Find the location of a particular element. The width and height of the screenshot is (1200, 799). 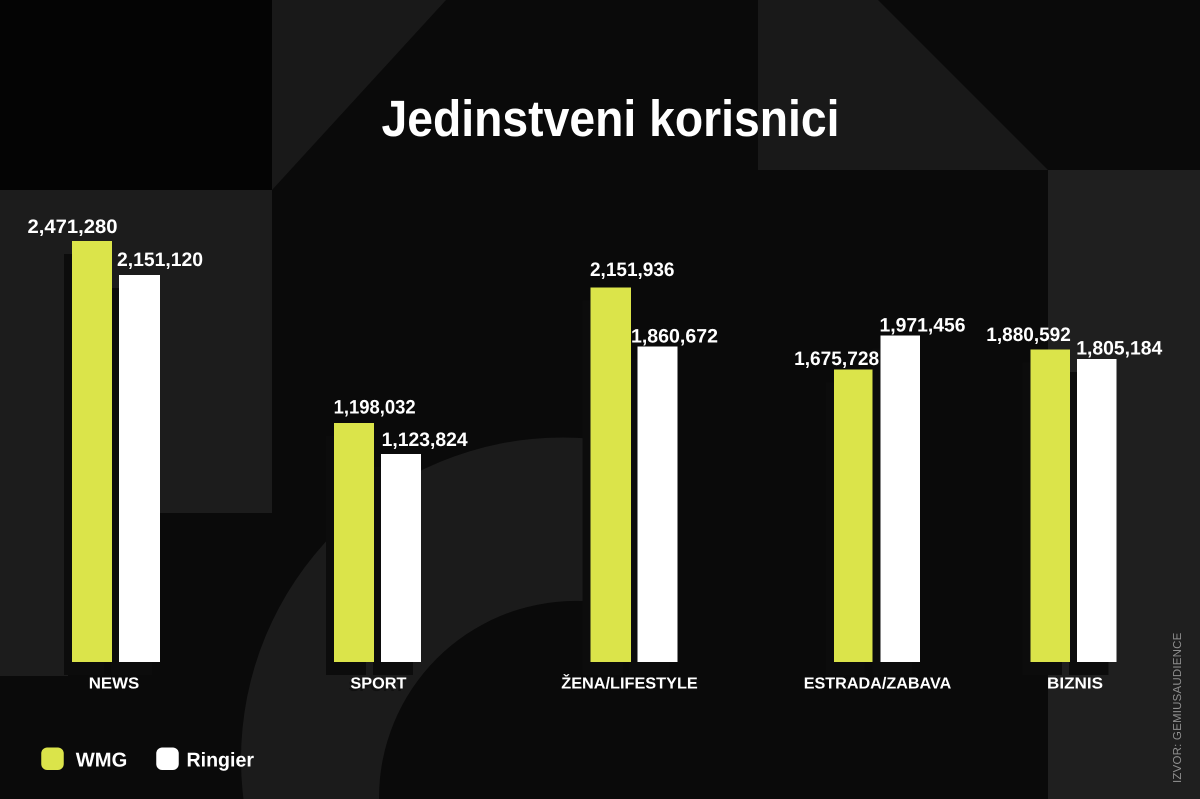

svg-text: NEWS is located at coordinates (114, 684).